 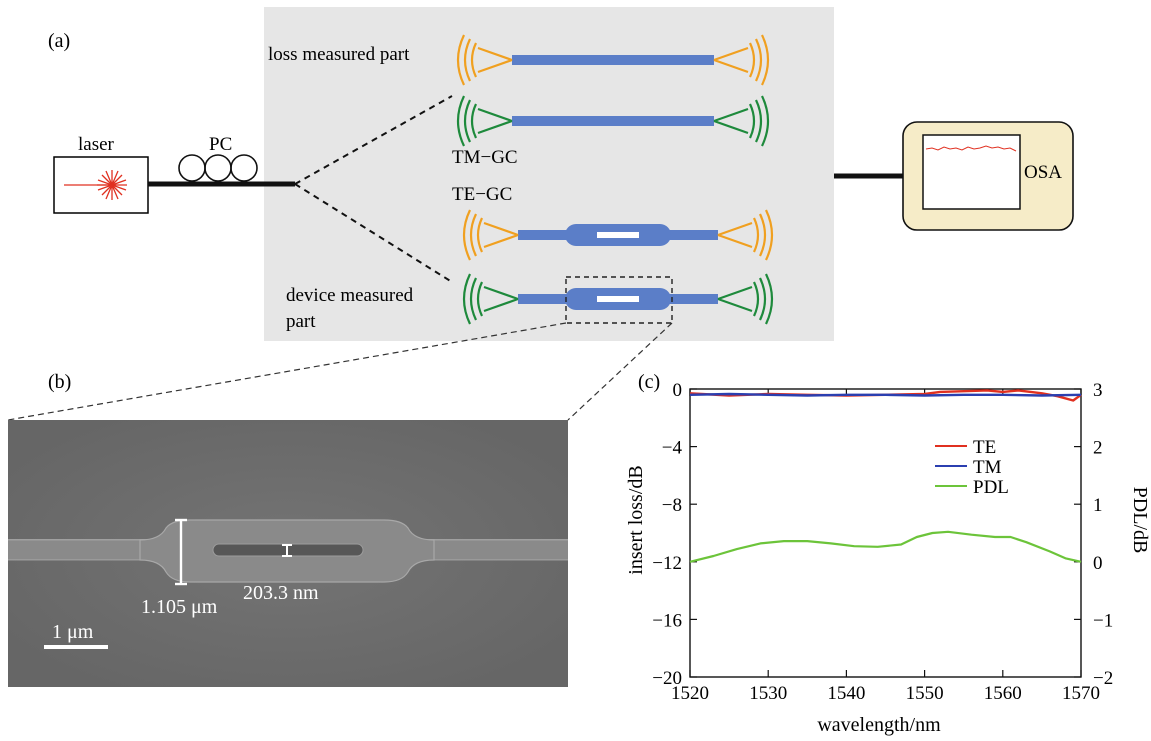 I want to click on y-tick-label: −16, so click(x=667, y=620).